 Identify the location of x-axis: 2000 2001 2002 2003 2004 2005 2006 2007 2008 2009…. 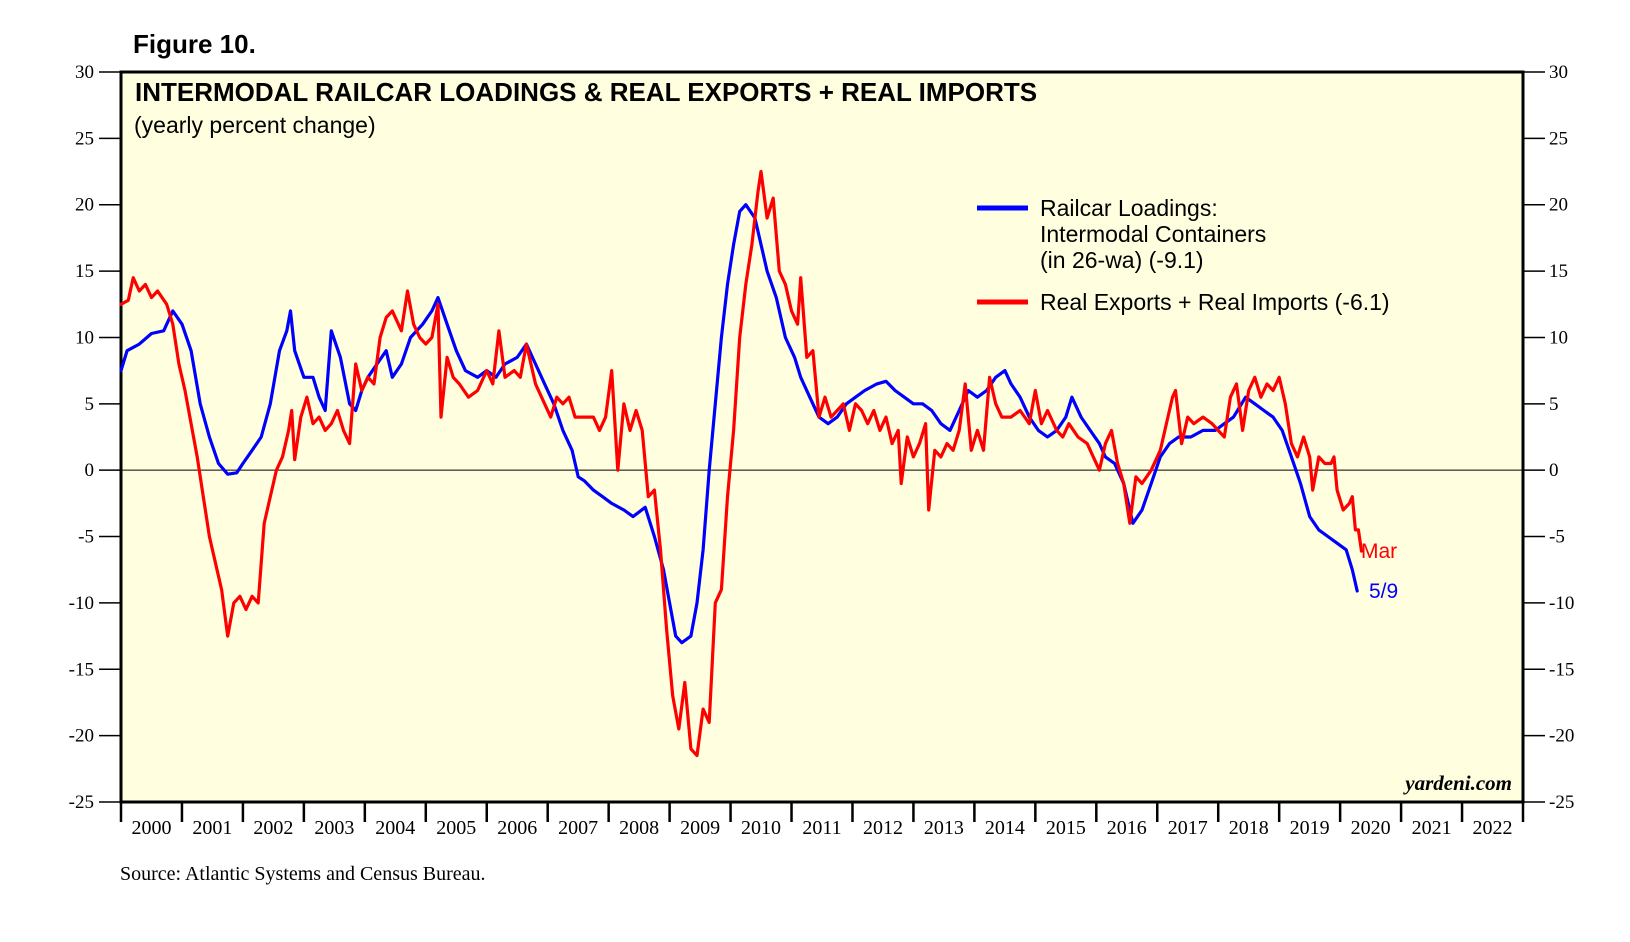
(822, 820).